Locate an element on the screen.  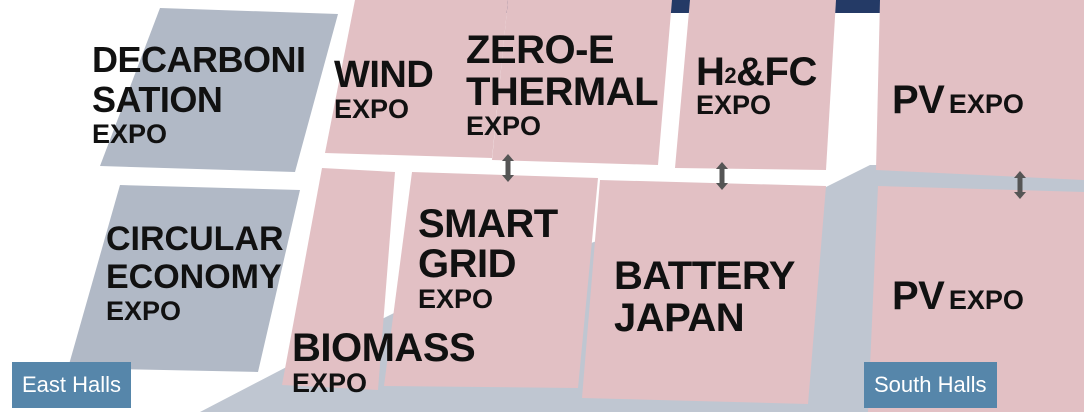
zero-e-title-line3: EXPO is located at coordinates (504, 126).